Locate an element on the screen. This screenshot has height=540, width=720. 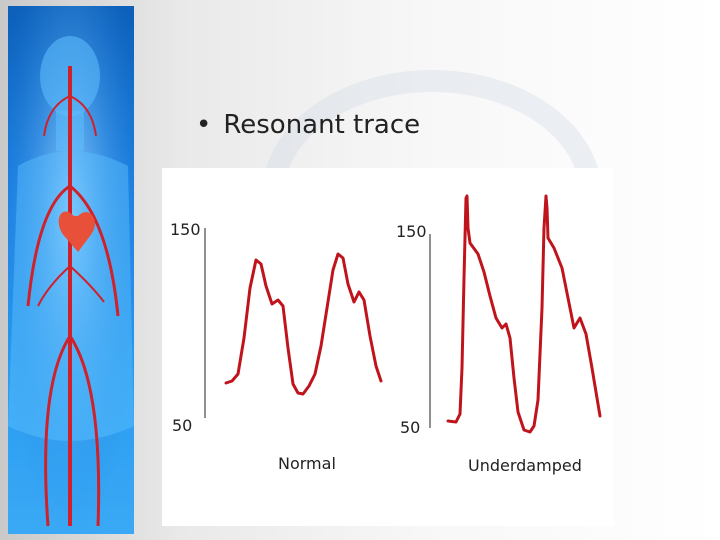
normal-y-bottom-label: 50 is located at coordinates (182, 425).